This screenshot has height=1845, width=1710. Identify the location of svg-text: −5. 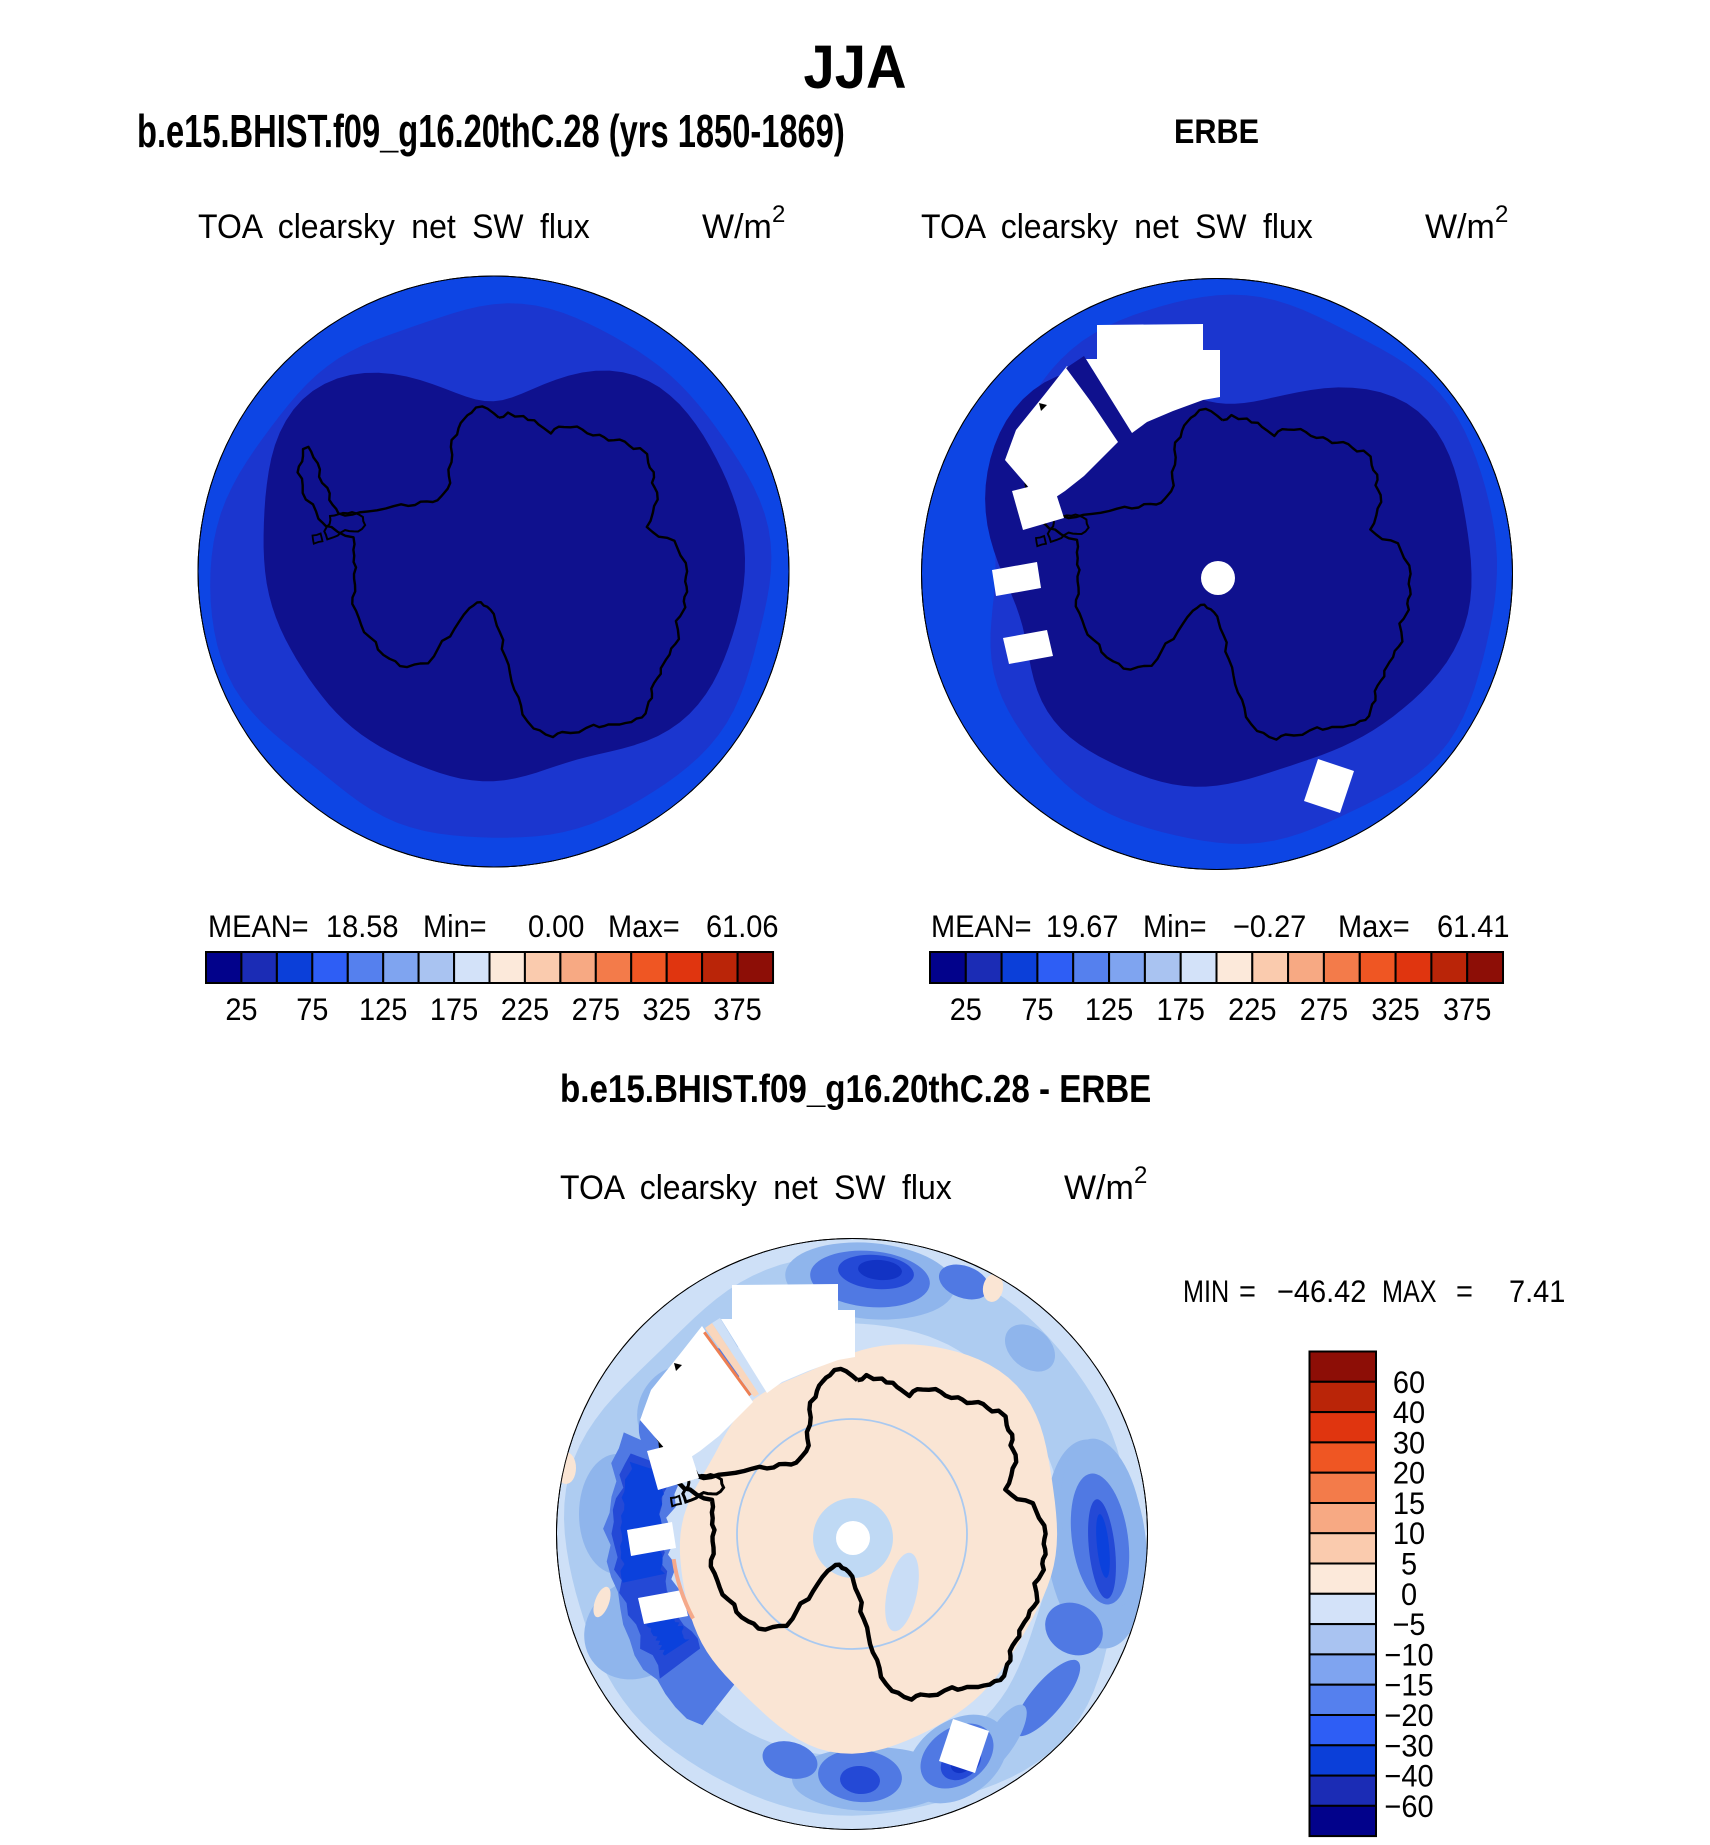
(1408, 1625).